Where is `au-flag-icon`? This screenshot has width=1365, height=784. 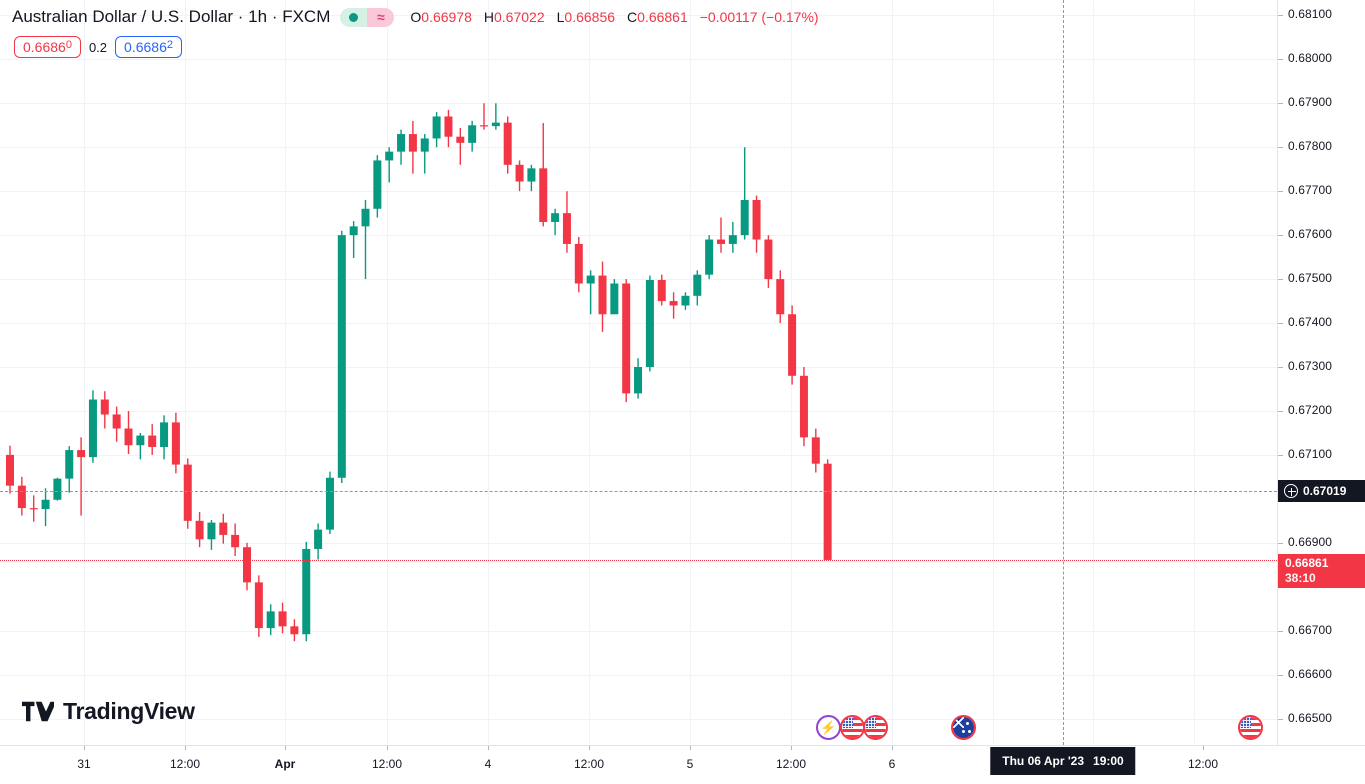
au-flag-icon is located at coordinates (963, 727).